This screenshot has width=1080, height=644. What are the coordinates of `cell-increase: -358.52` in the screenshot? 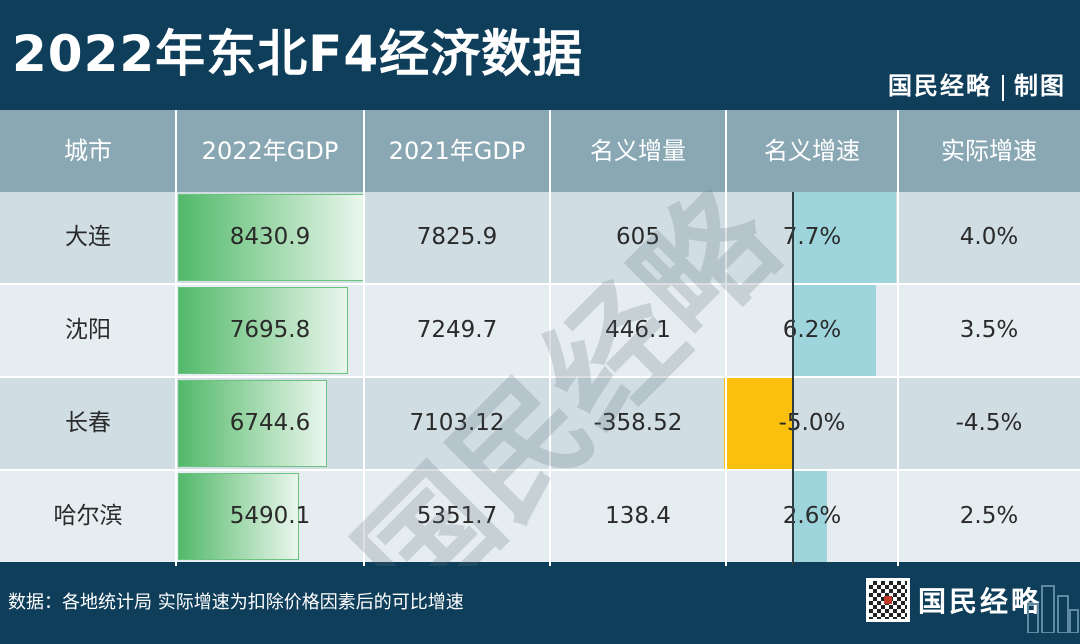 It's located at (638, 423).